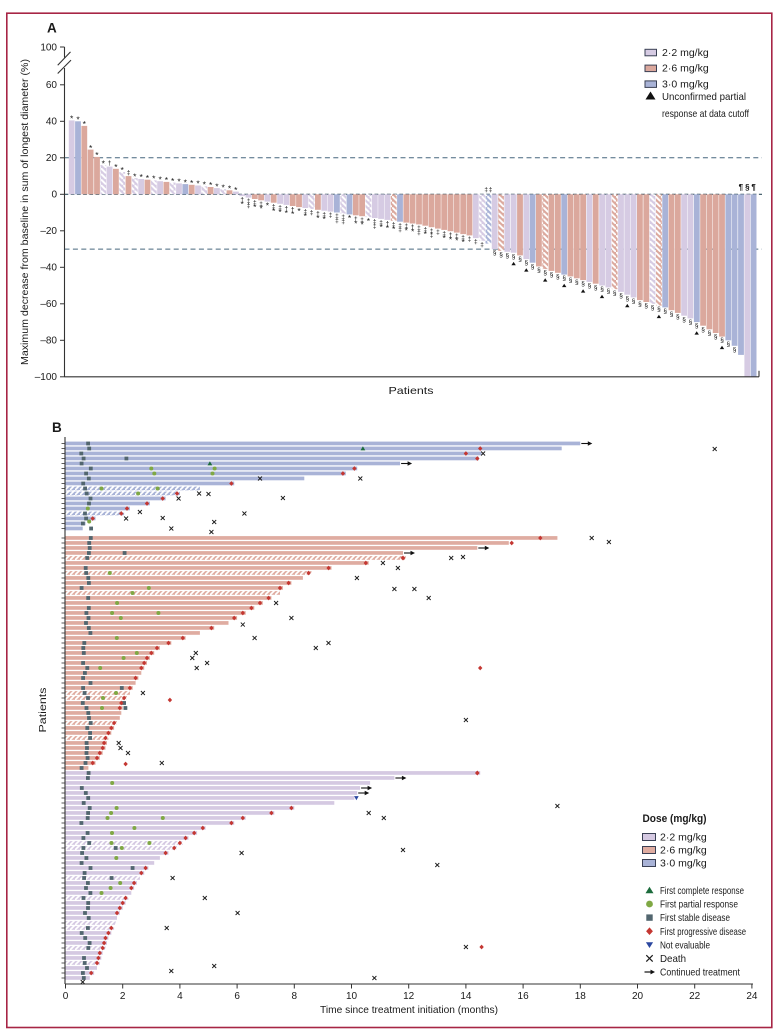  What do you see at coordinates (685, 84) in the screenshot?
I see `svg-text: 3·0 mg/kg` at bounding box center [685, 84].